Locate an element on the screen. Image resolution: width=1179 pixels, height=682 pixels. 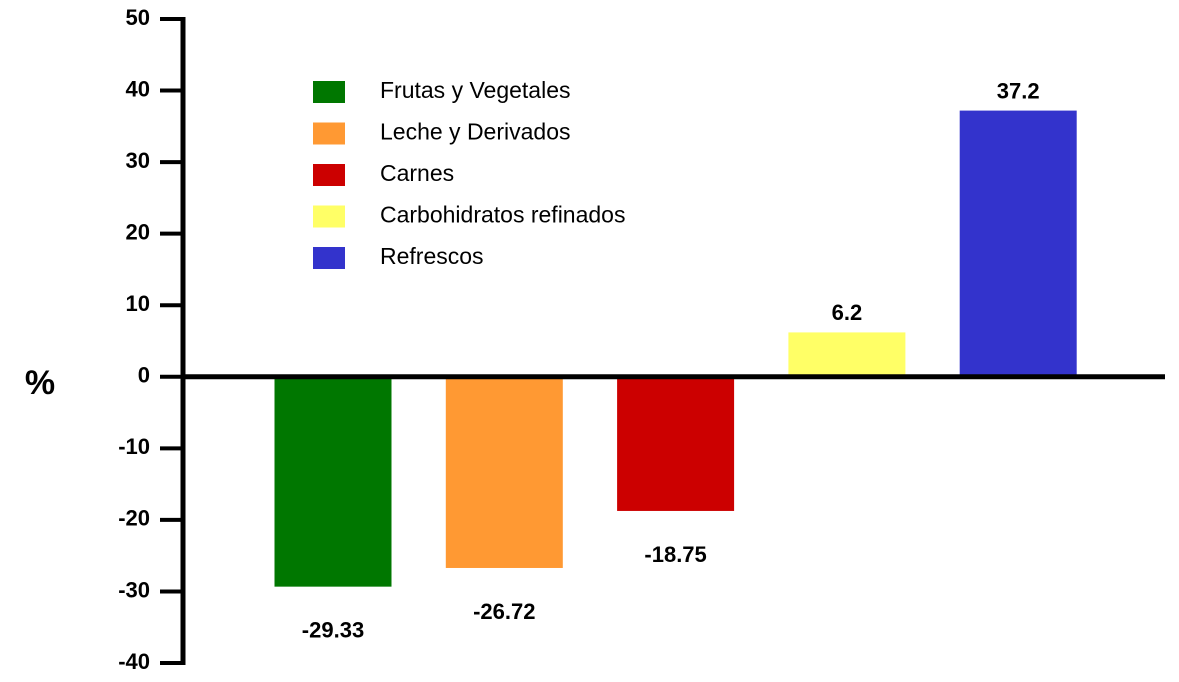
legend-label: Carnes is located at coordinates (417, 173).